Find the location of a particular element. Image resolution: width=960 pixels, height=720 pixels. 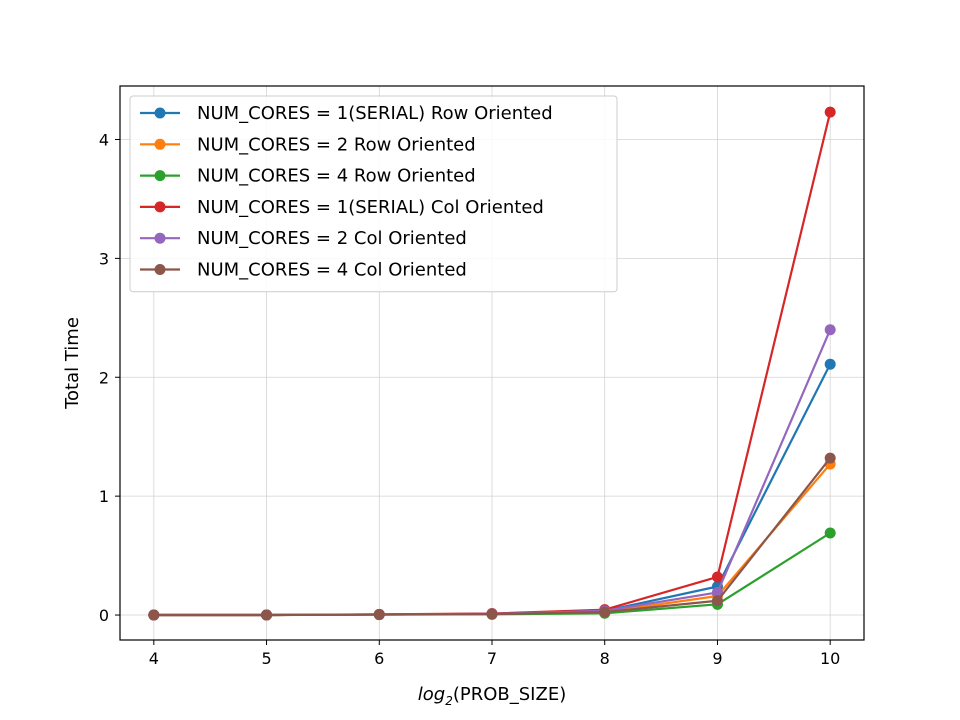

x-tick-label: 6 is located at coordinates (379, 658).